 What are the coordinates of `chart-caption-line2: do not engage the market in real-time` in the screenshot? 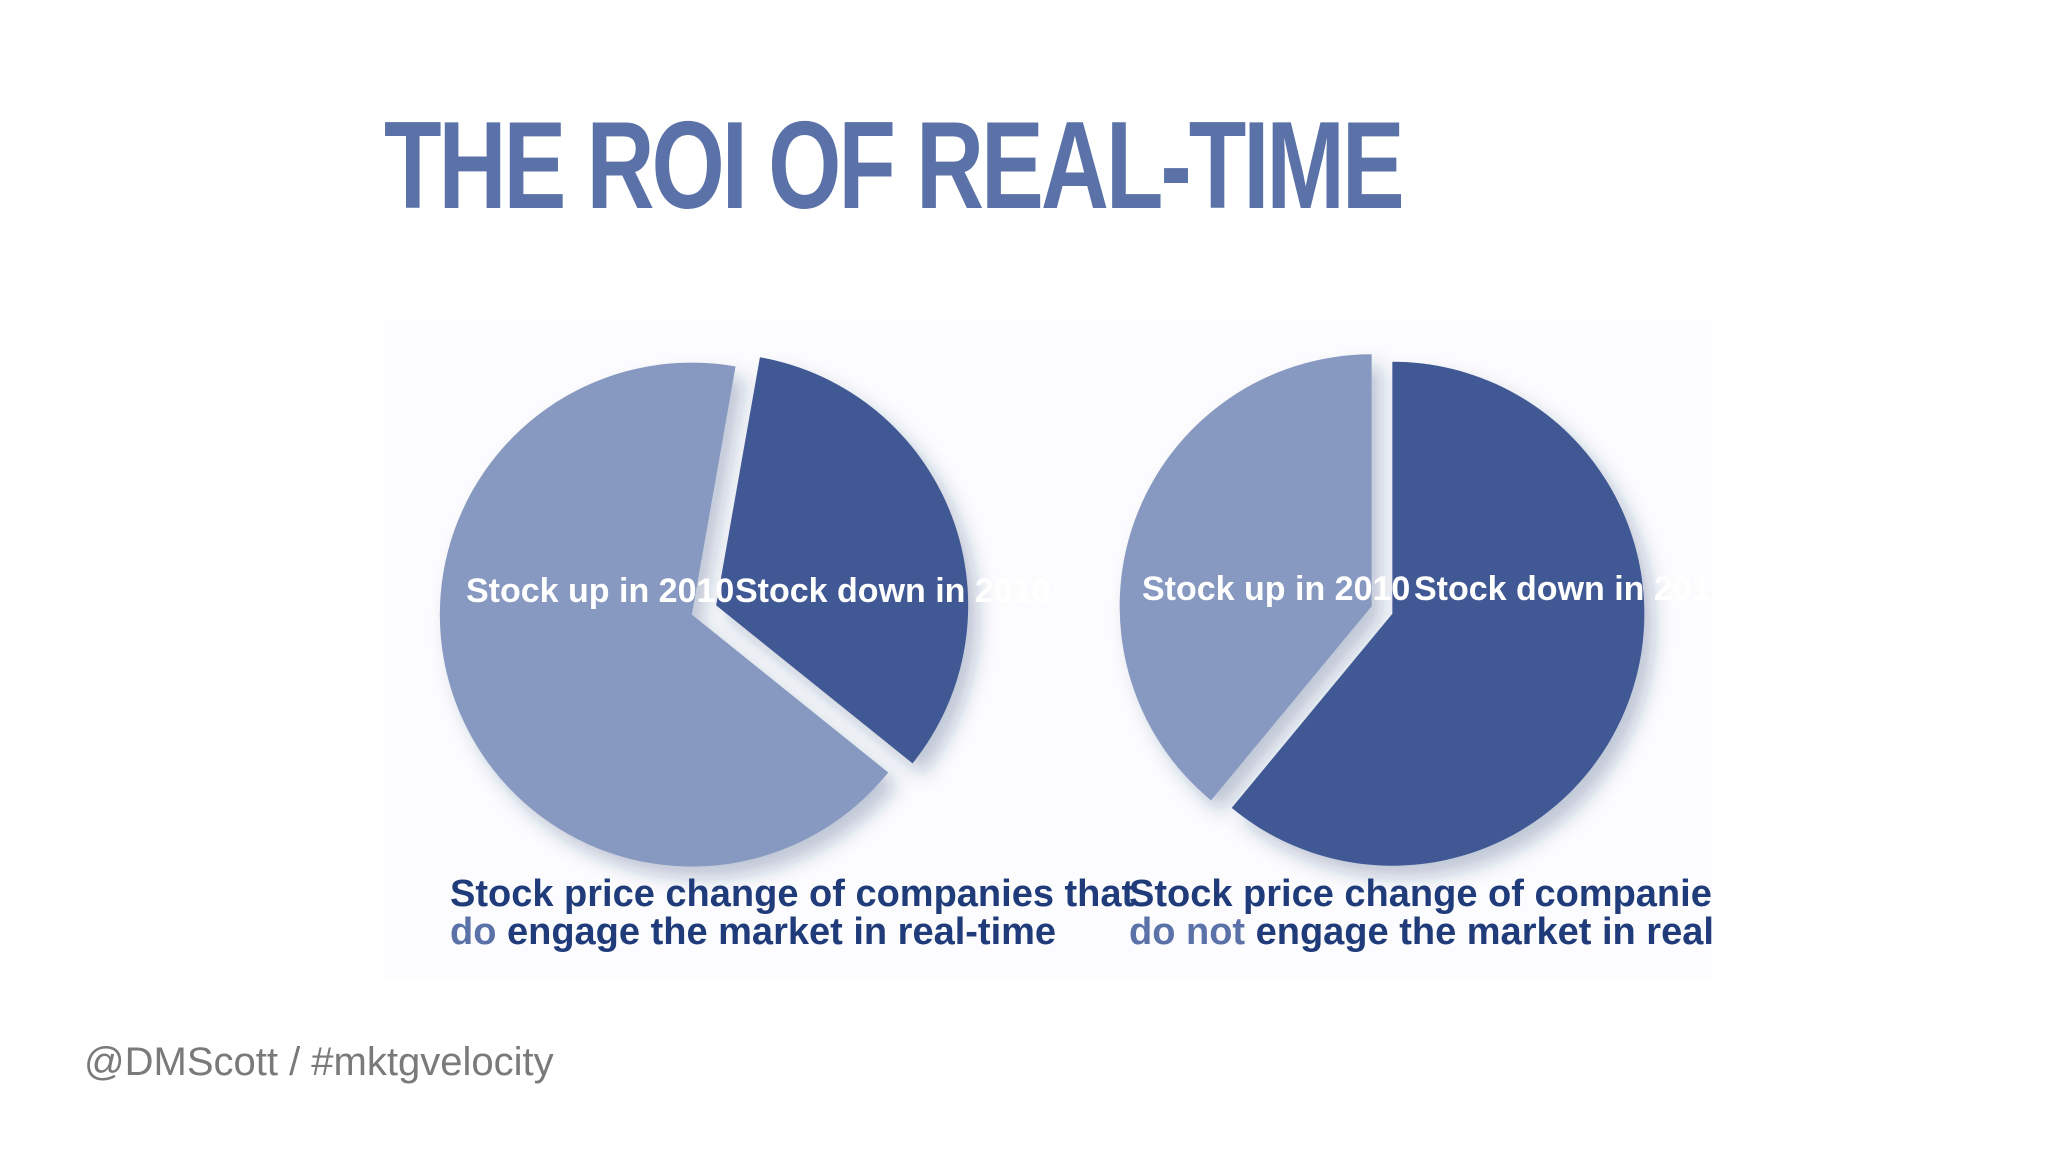 It's located at (1420, 932).